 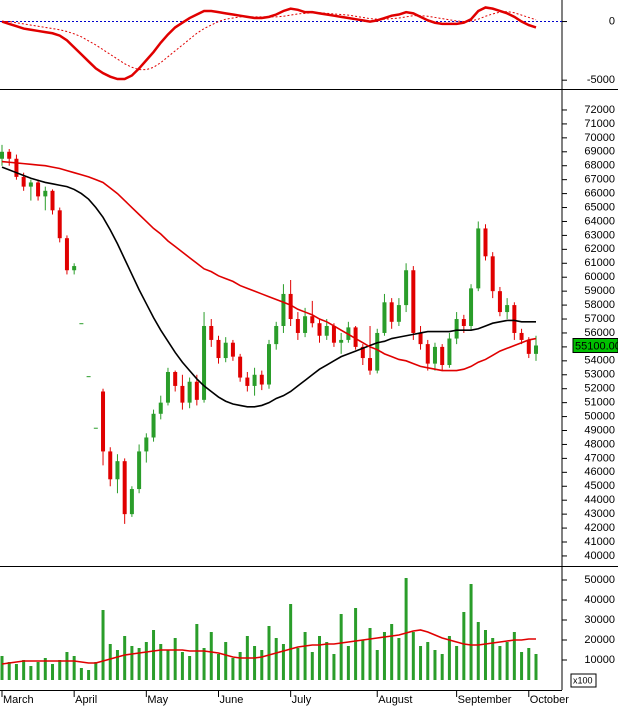 I want to click on last-price-label: 55100.00, so click(x=596, y=346).